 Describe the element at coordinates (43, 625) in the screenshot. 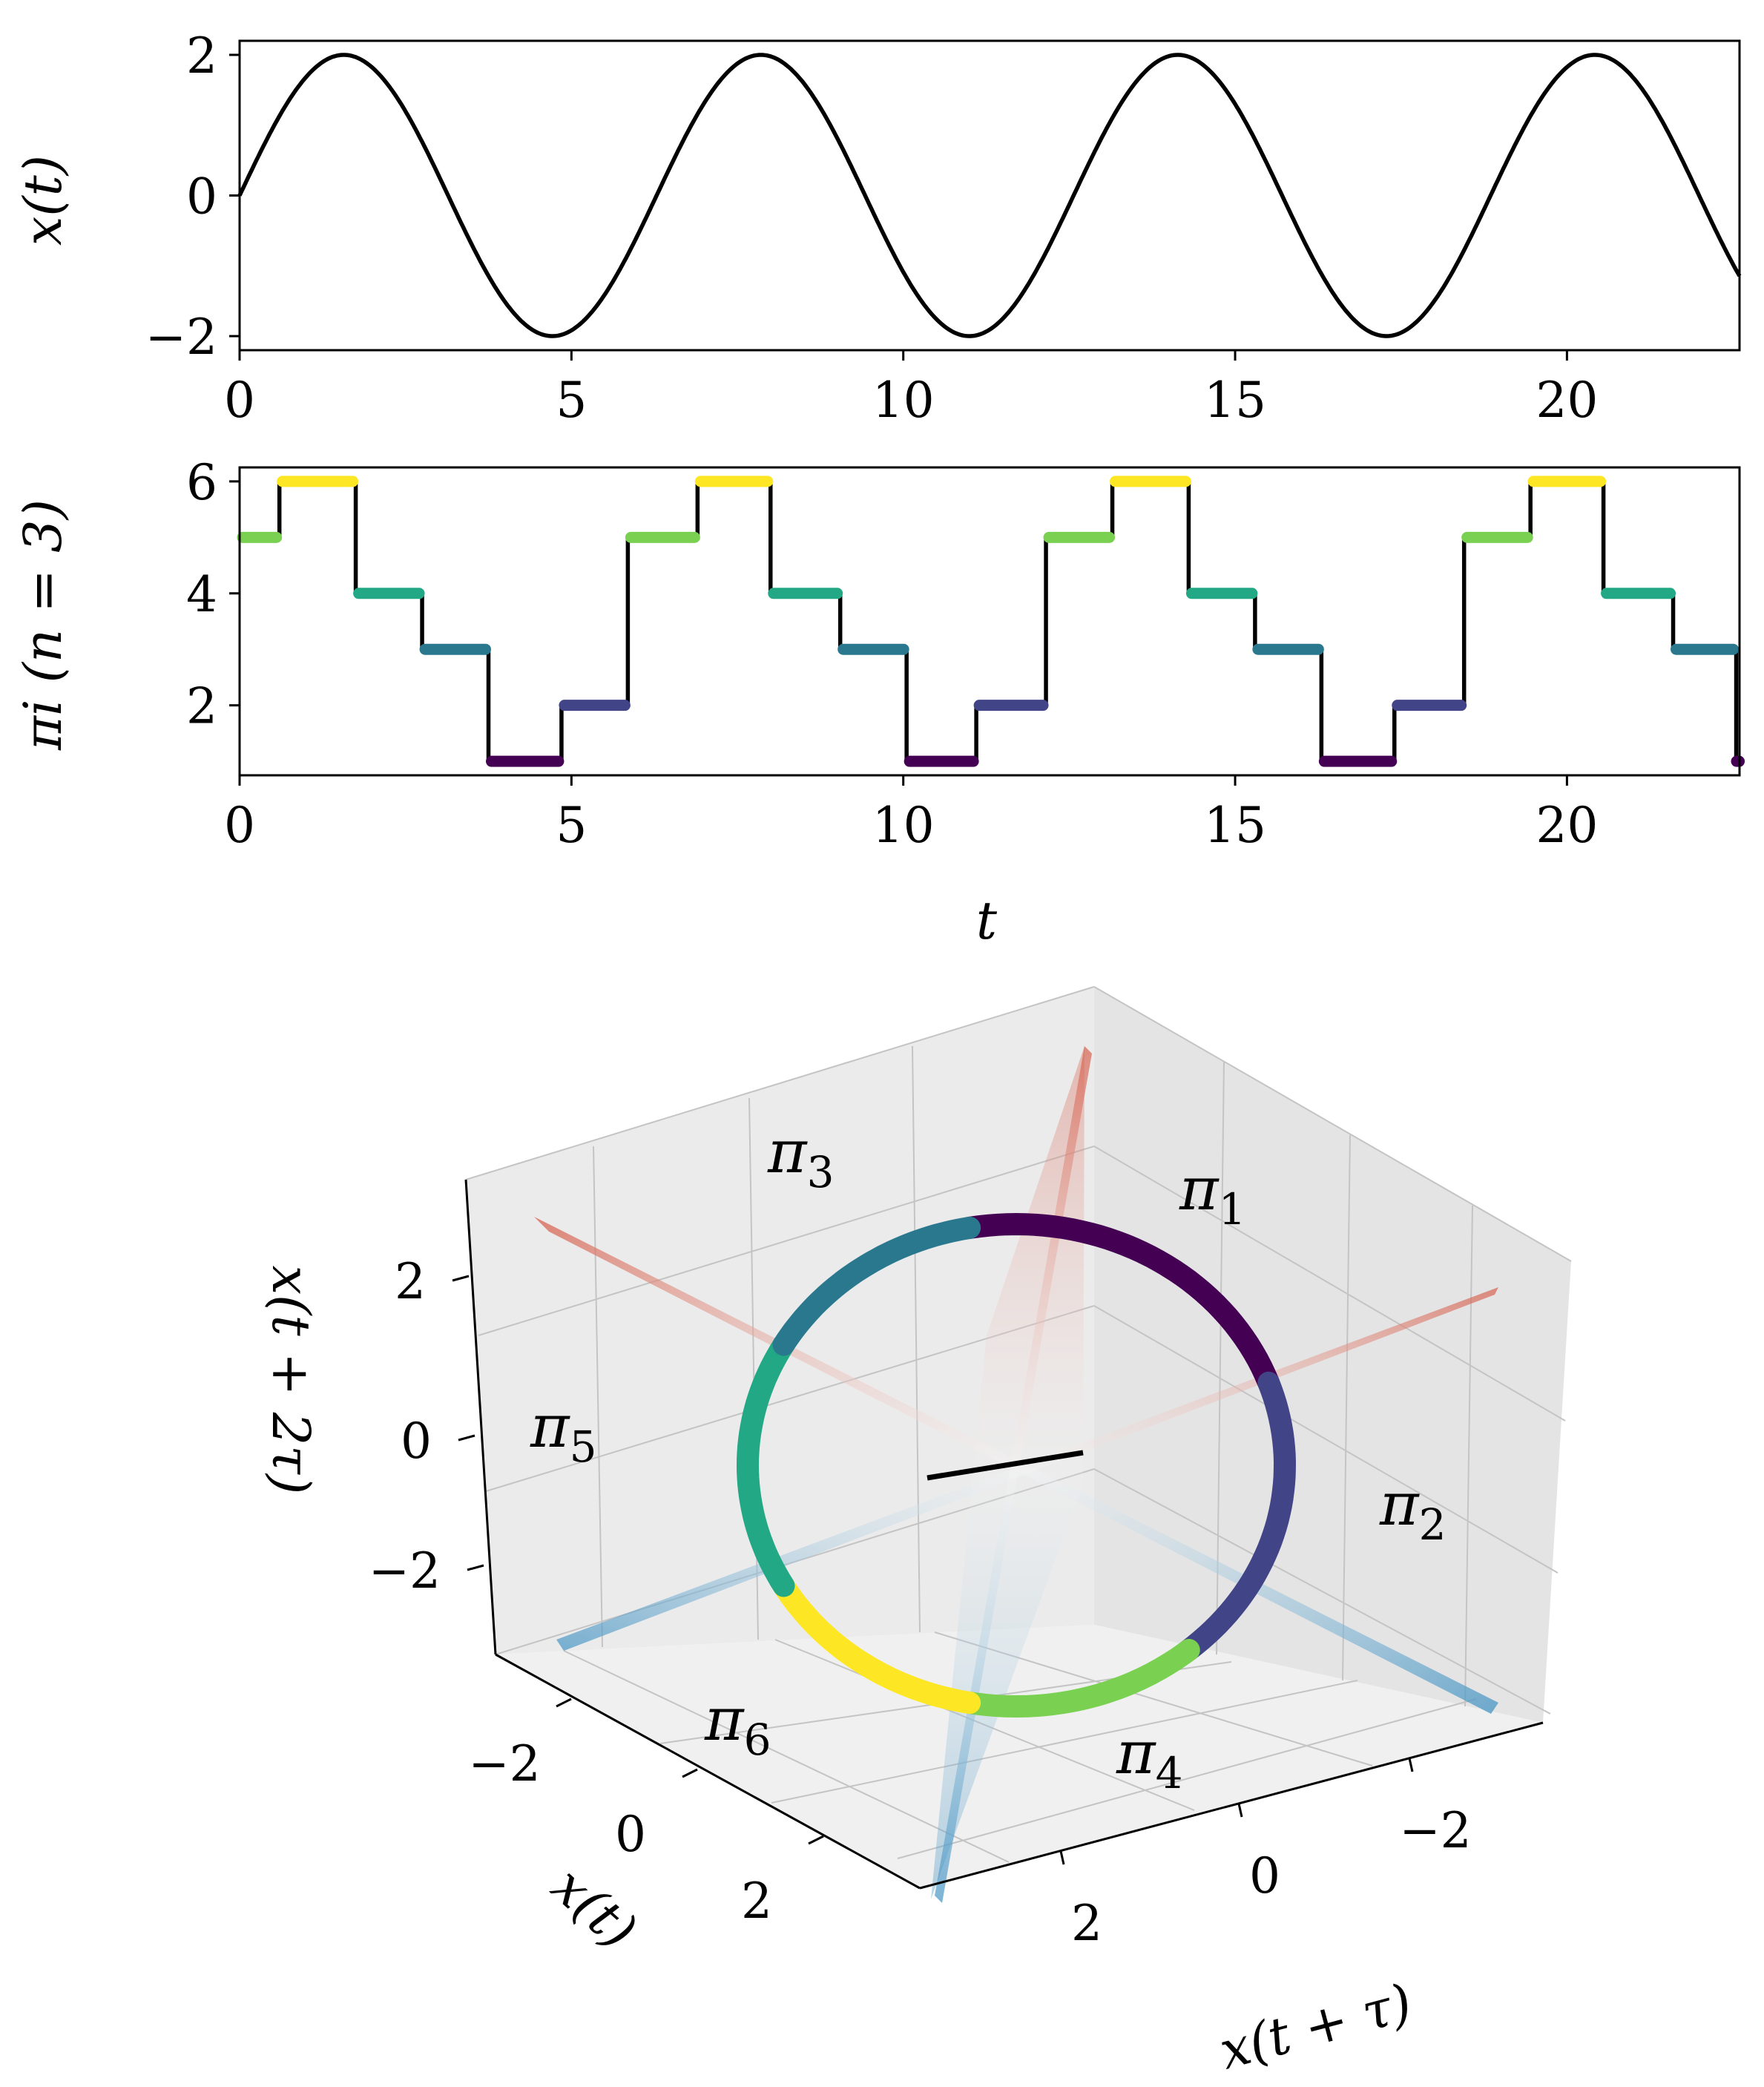

I see `ordinal-ylabel: πi (n = 3)` at that location.